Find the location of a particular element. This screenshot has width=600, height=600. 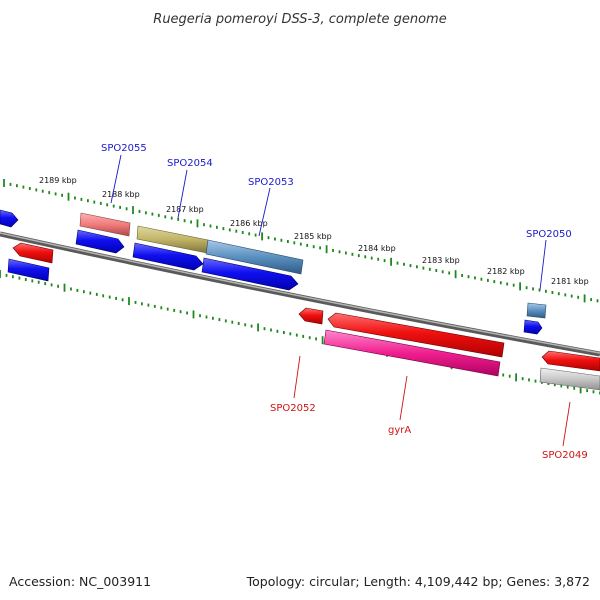

cds-arrow-forward-edge is located at coordinates (9, 218).